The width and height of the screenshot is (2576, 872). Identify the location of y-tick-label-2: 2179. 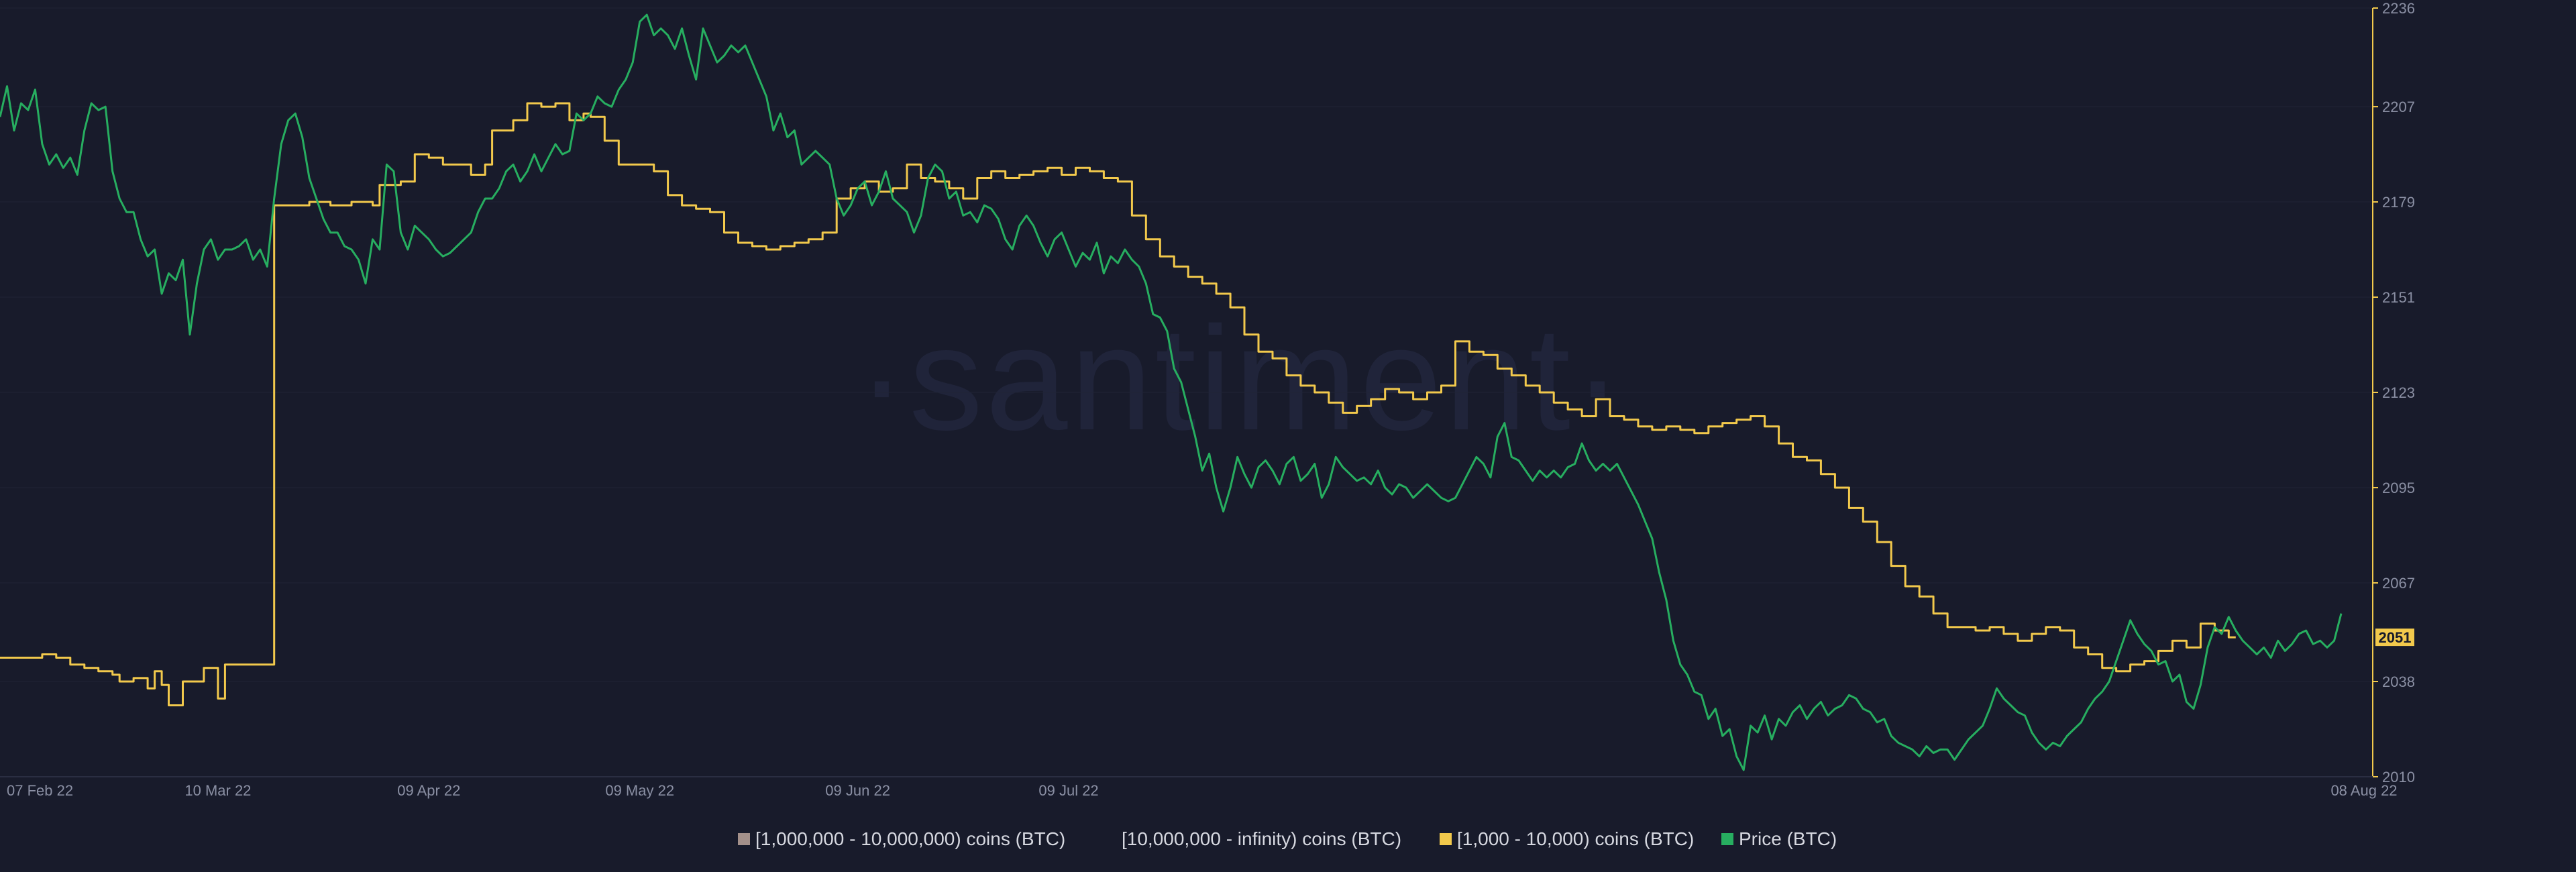
(2398, 203).